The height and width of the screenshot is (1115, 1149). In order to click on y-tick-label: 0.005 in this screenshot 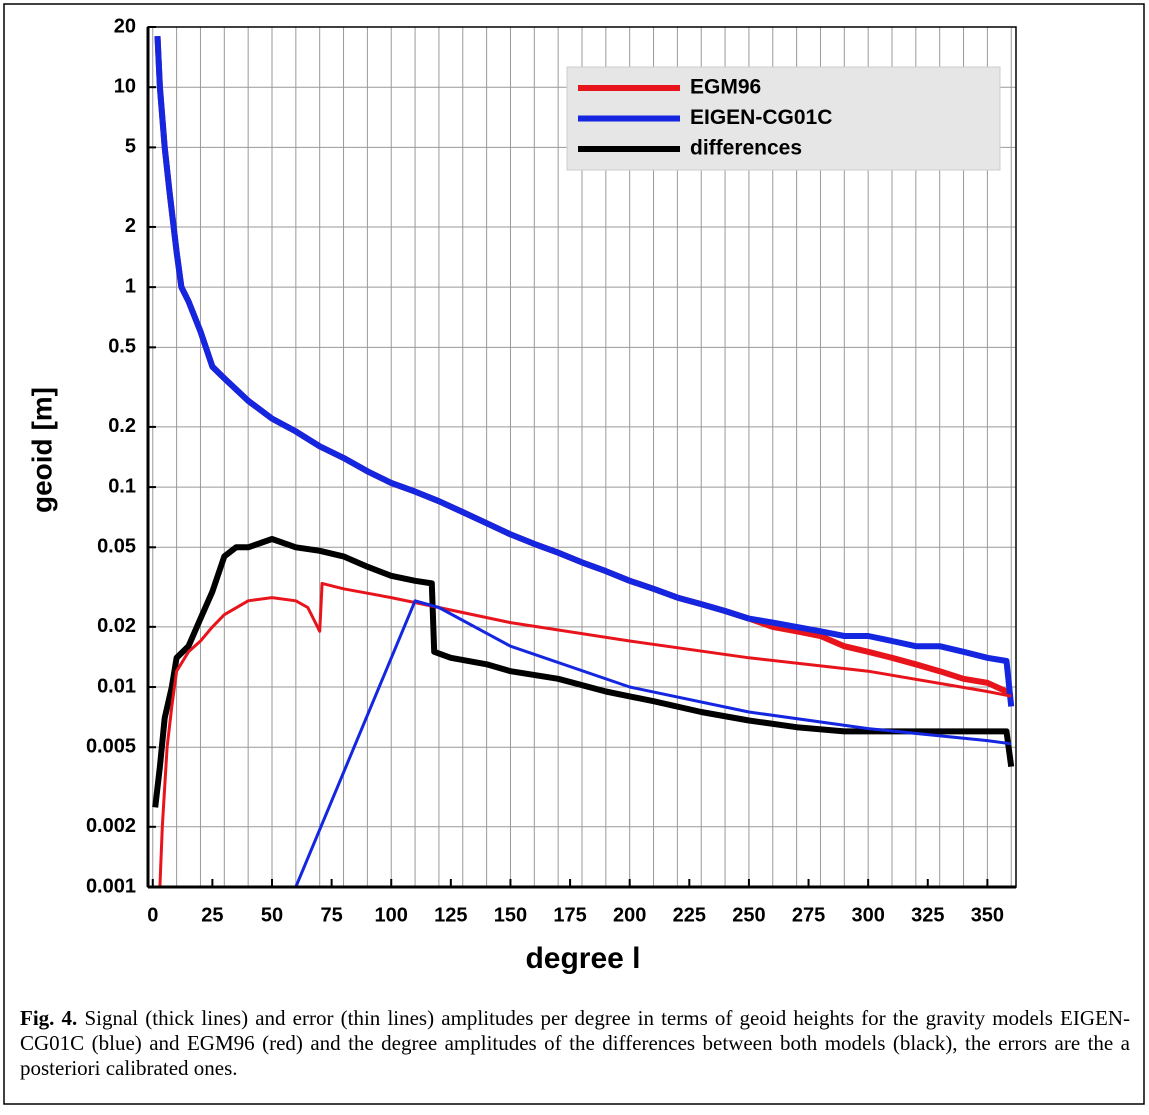, I will do `click(111, 747)`.